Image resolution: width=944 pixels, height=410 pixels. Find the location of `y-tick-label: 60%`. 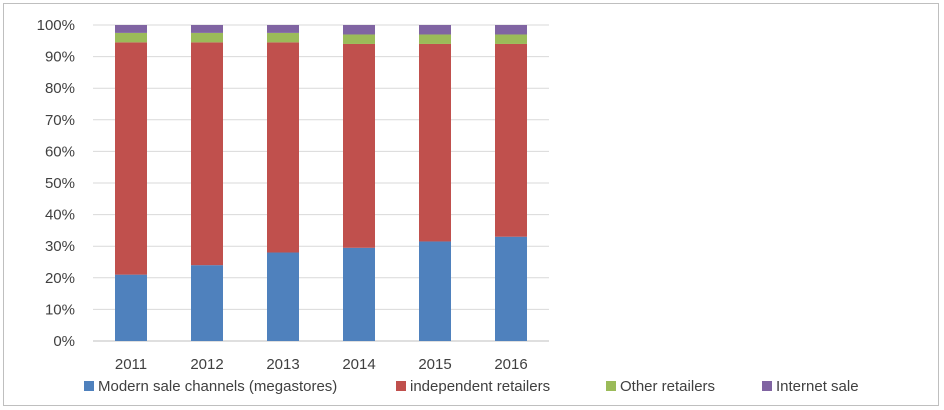

y-tick-label: 60% is located at coordinates (60, 151).